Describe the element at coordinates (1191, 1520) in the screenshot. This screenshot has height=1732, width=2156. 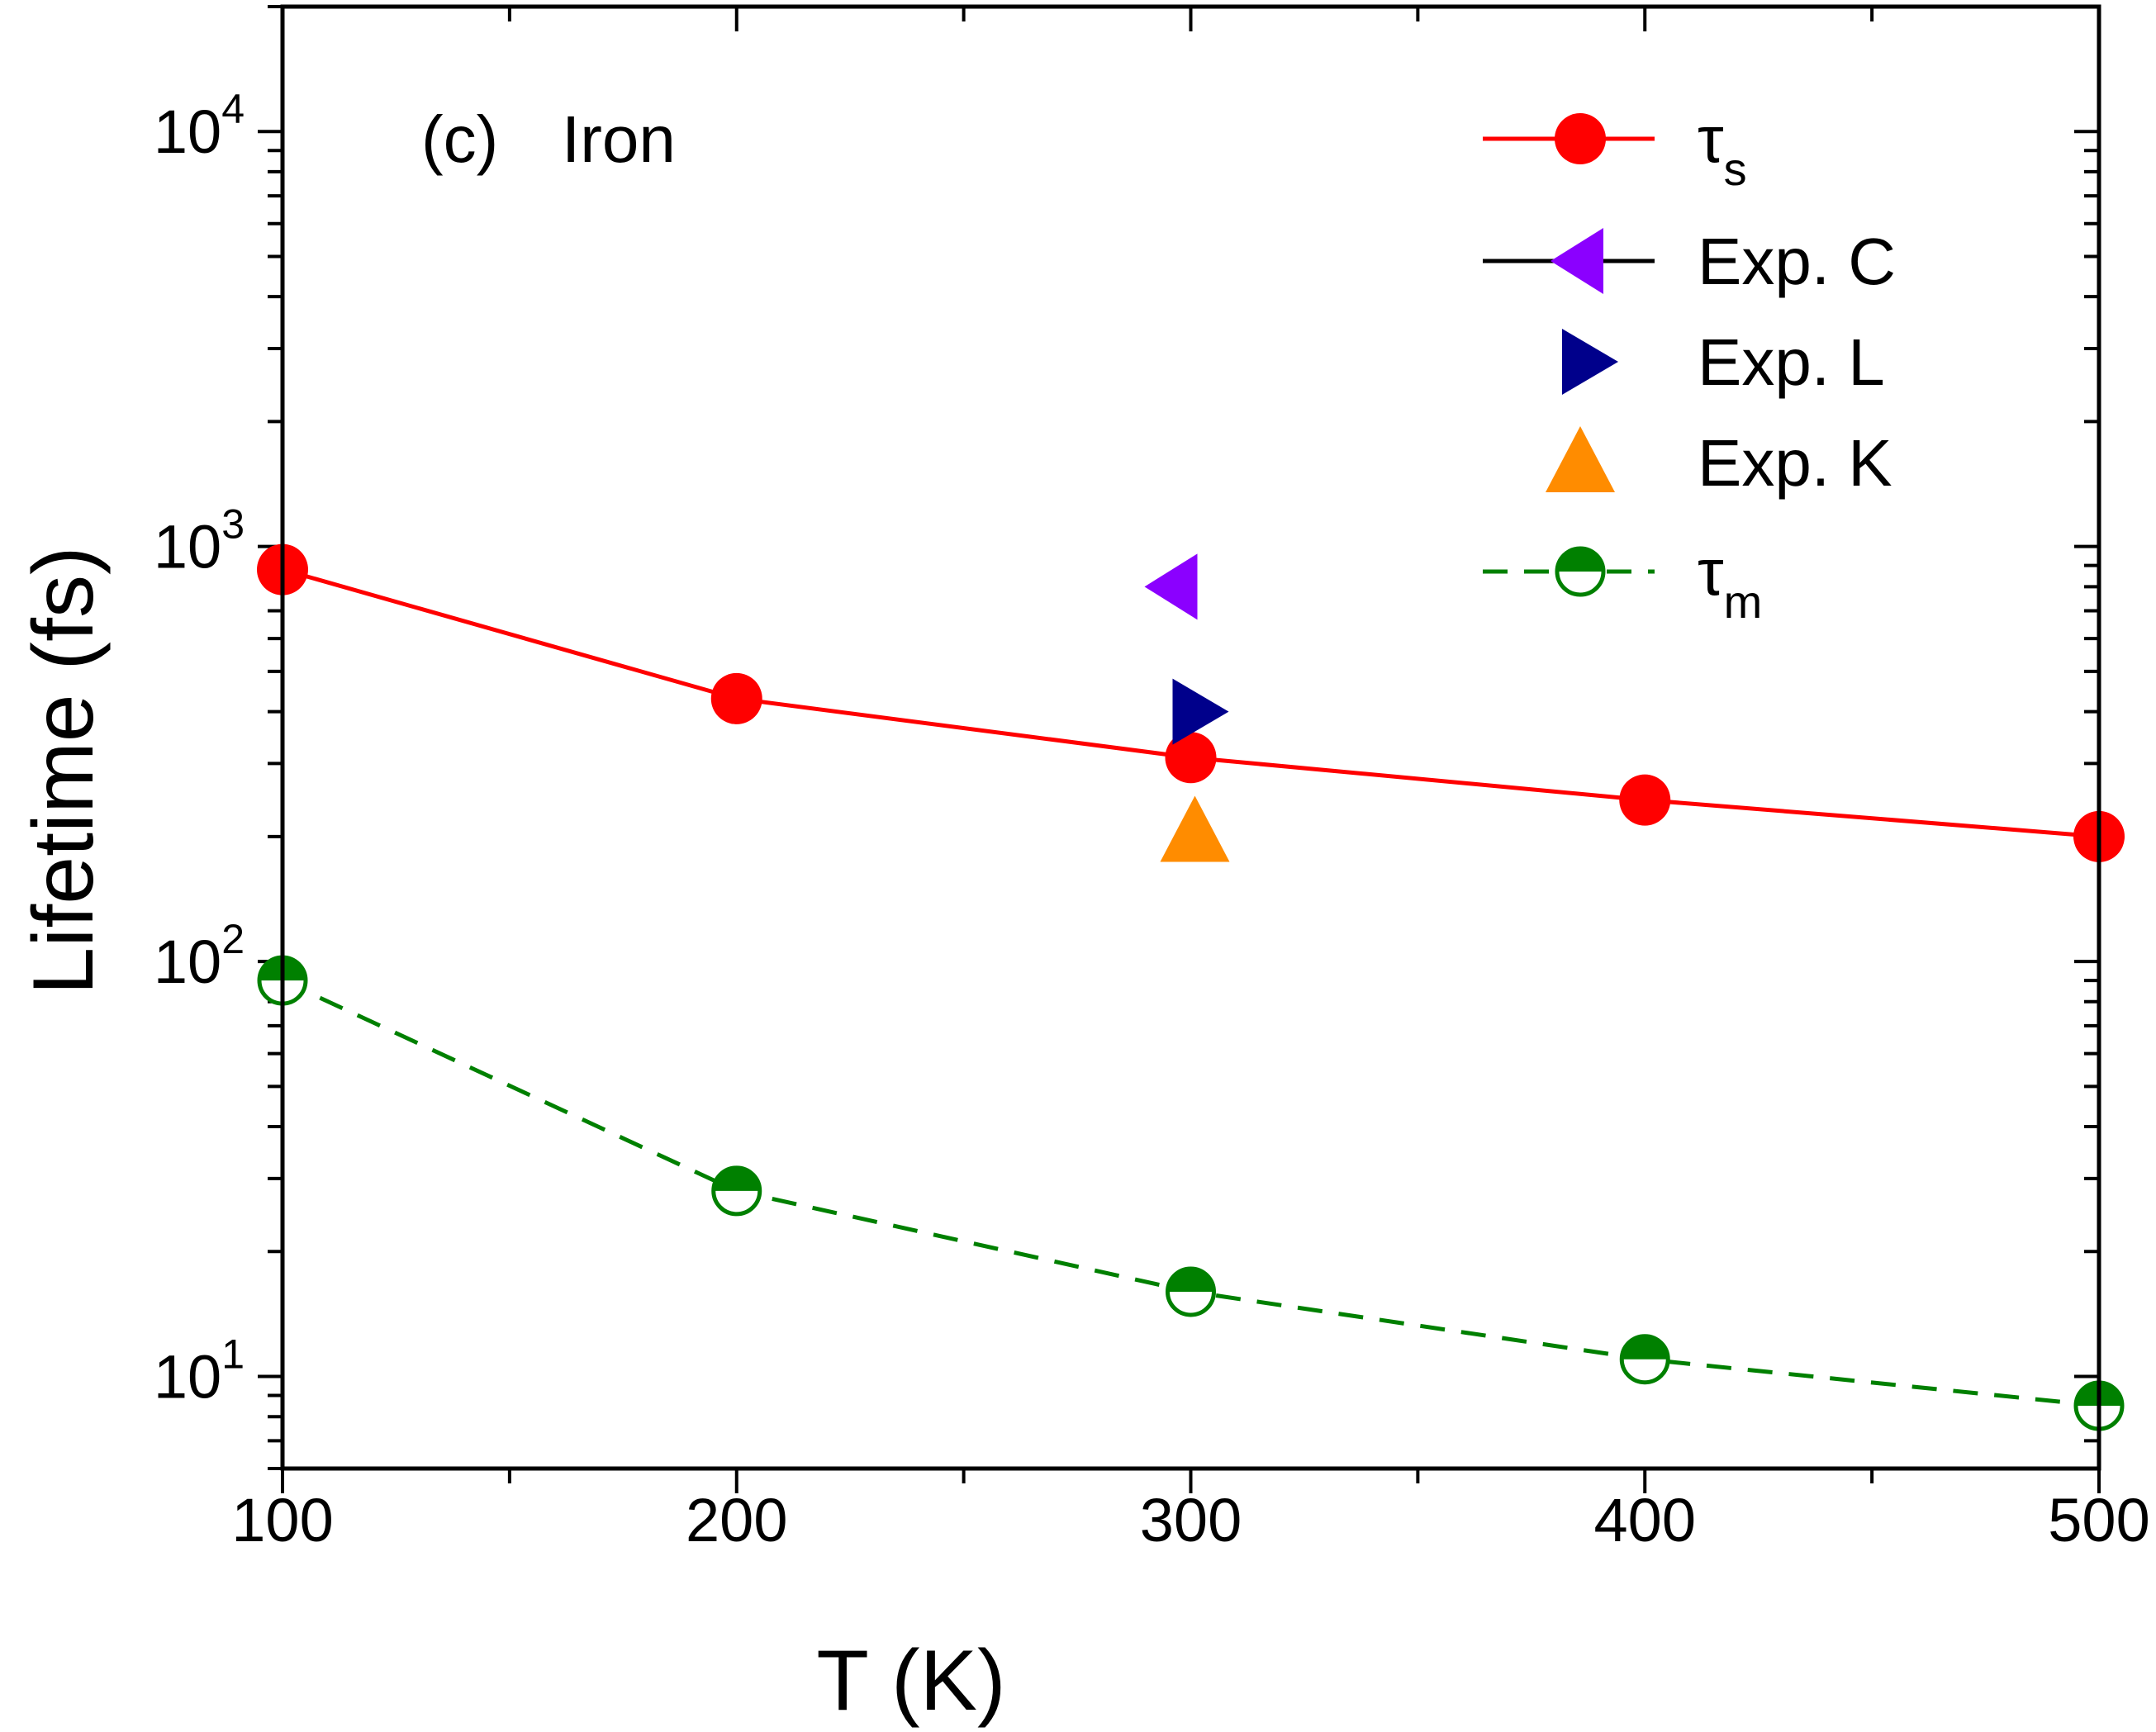
I see `x-tick-label: 300` at that location.